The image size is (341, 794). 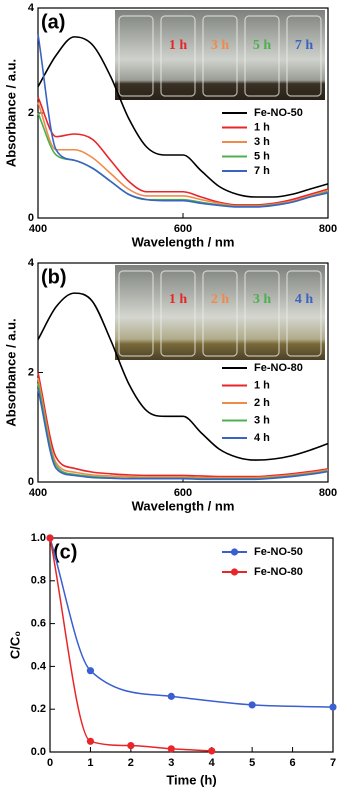 I want to click on panel-label: (a), so click(x=53, y=22).